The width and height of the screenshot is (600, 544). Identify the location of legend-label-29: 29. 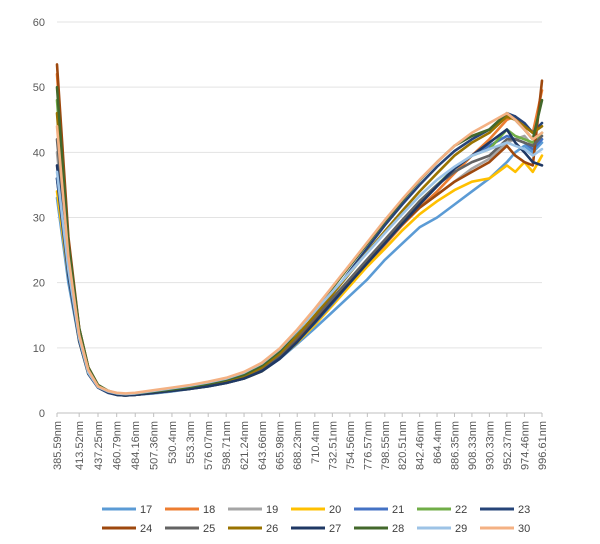
(461, 529).